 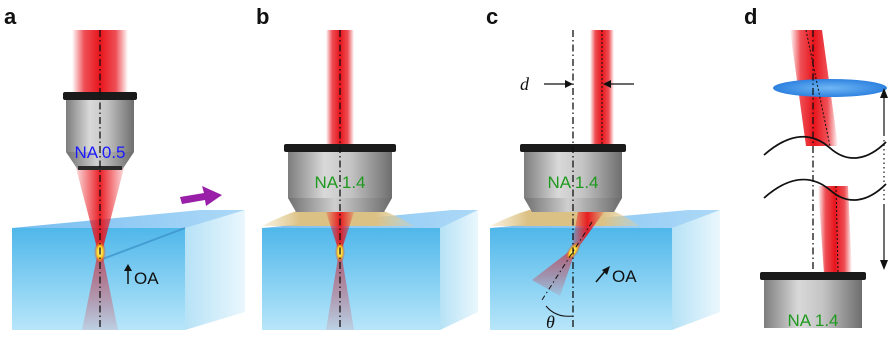 I want to click on crystal-side-a, so click(x=215, y=270).